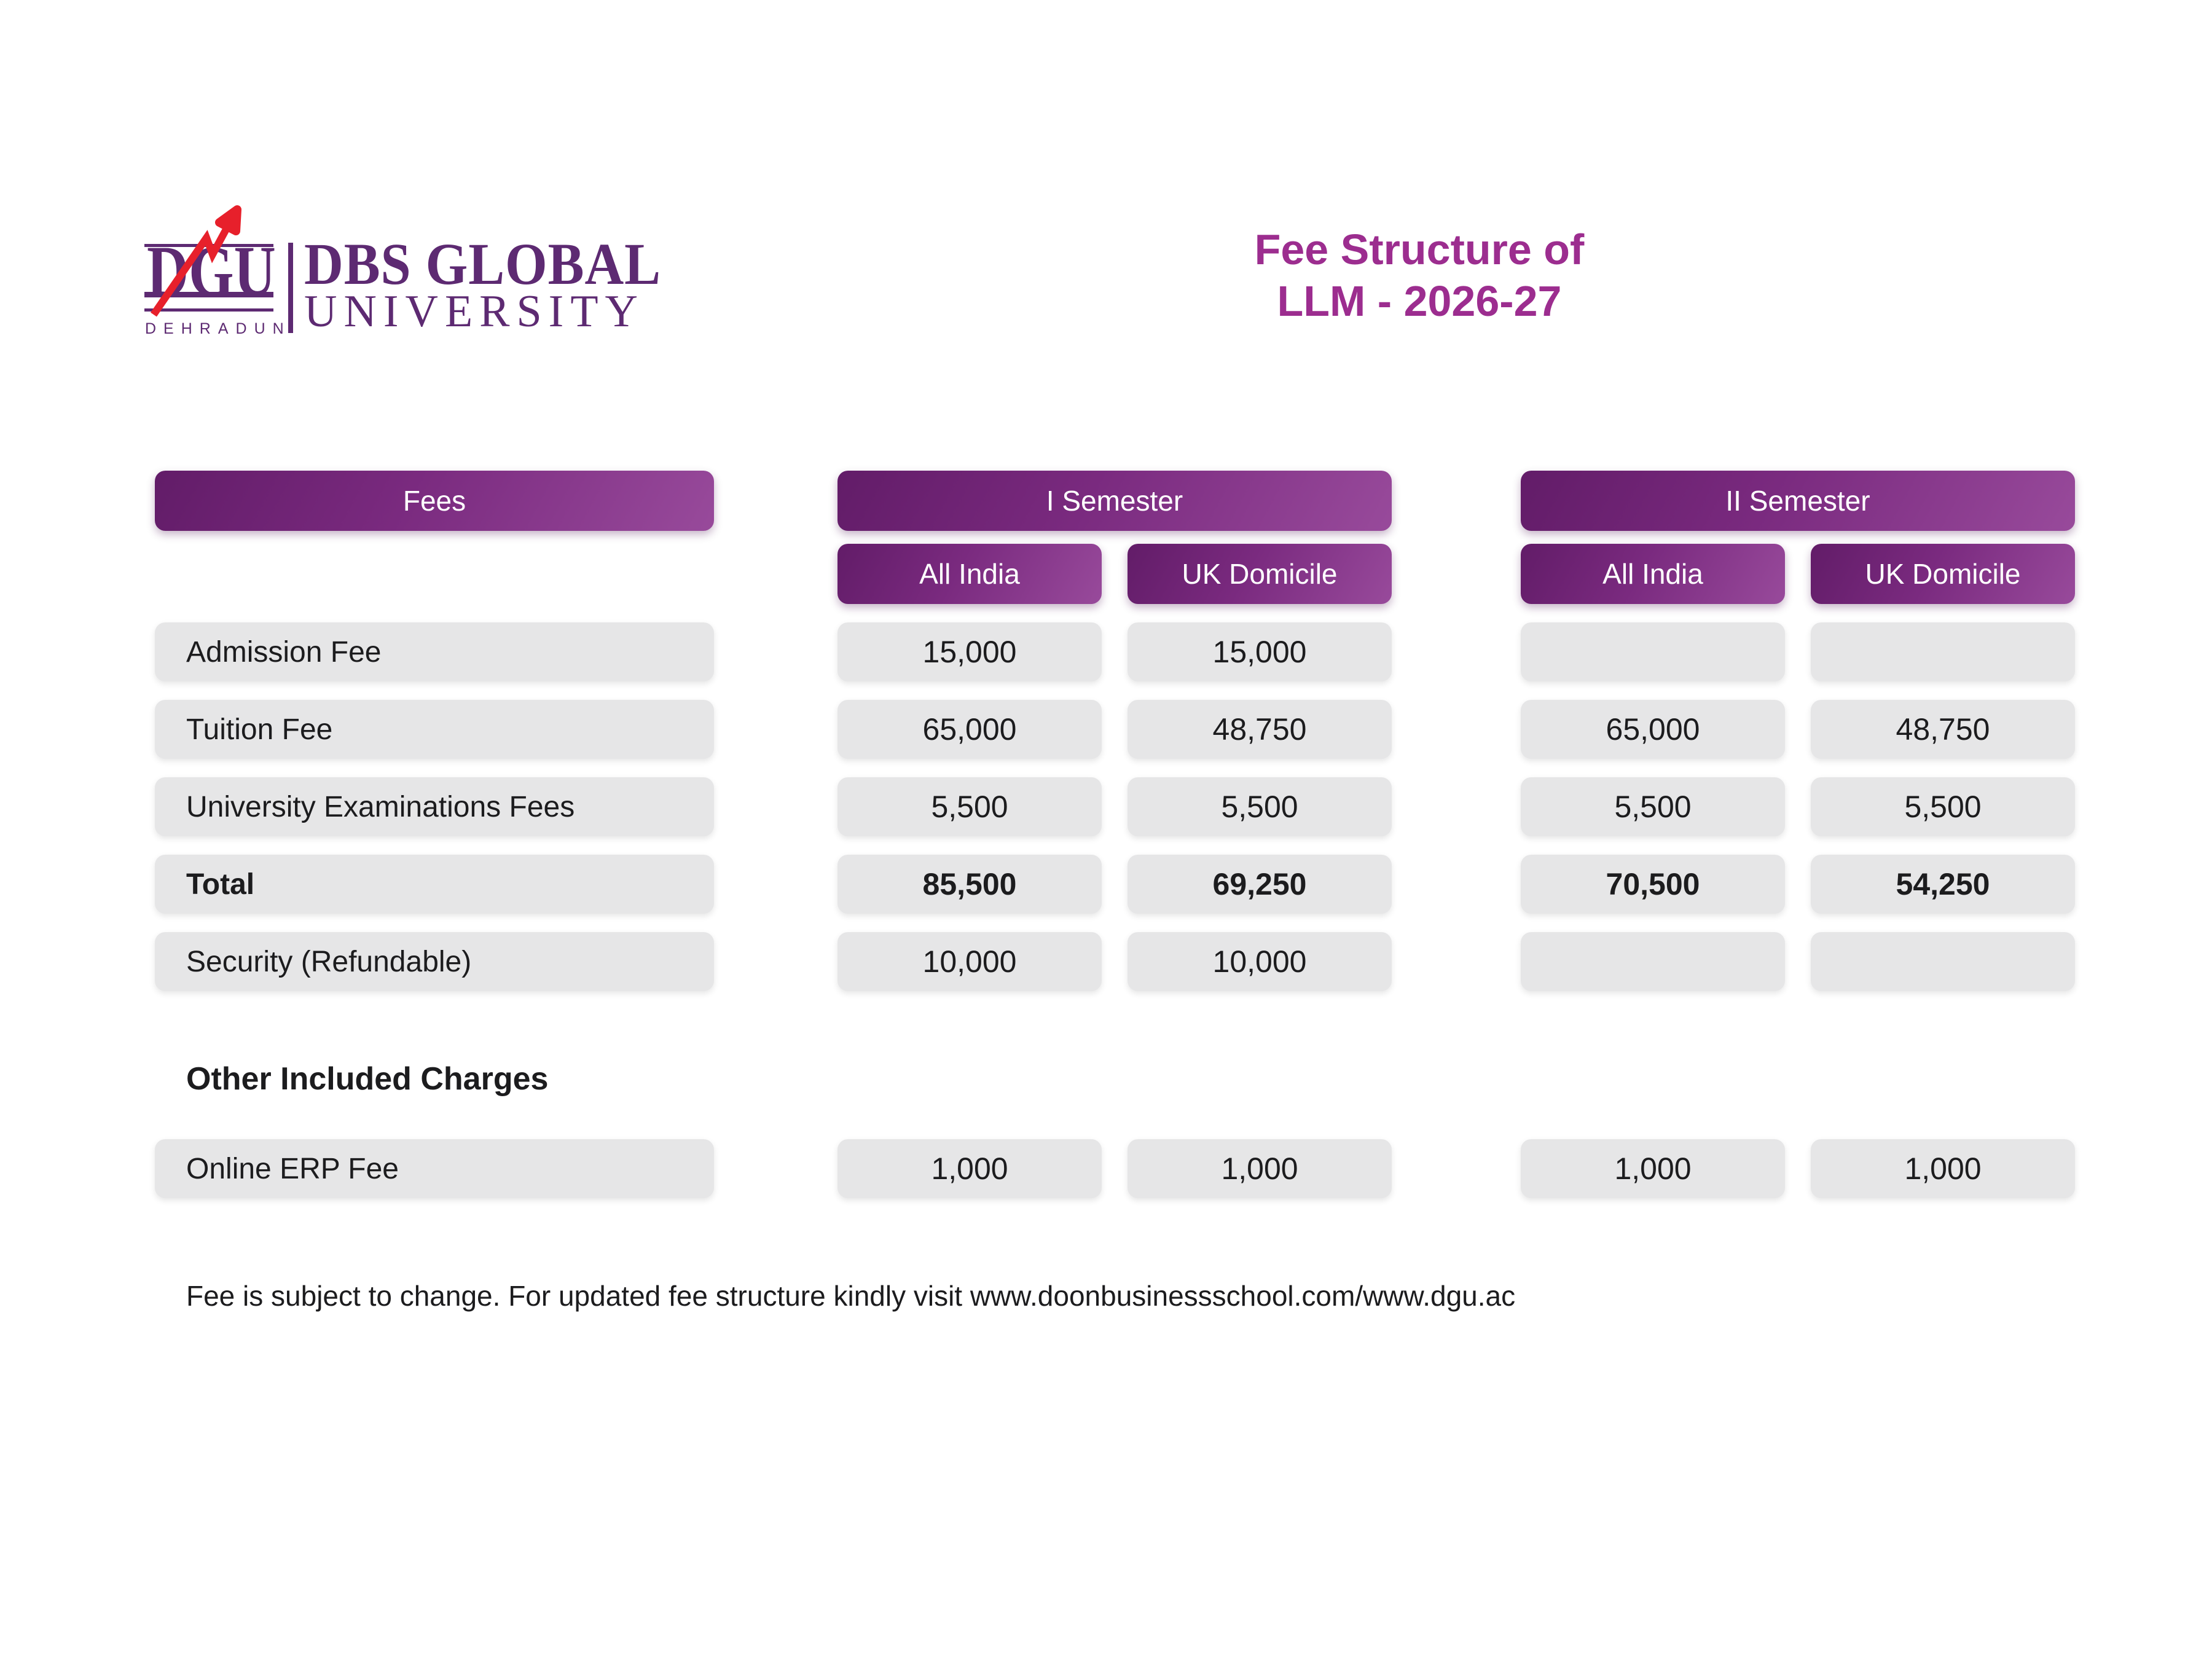 The width and height of the screenshot is (2212, 1659). What do you see at coordinates (1943, 884) in the screenshot?
I see `cell-total-sem2-uk: 54,250` at bounding box center [1943, 884].